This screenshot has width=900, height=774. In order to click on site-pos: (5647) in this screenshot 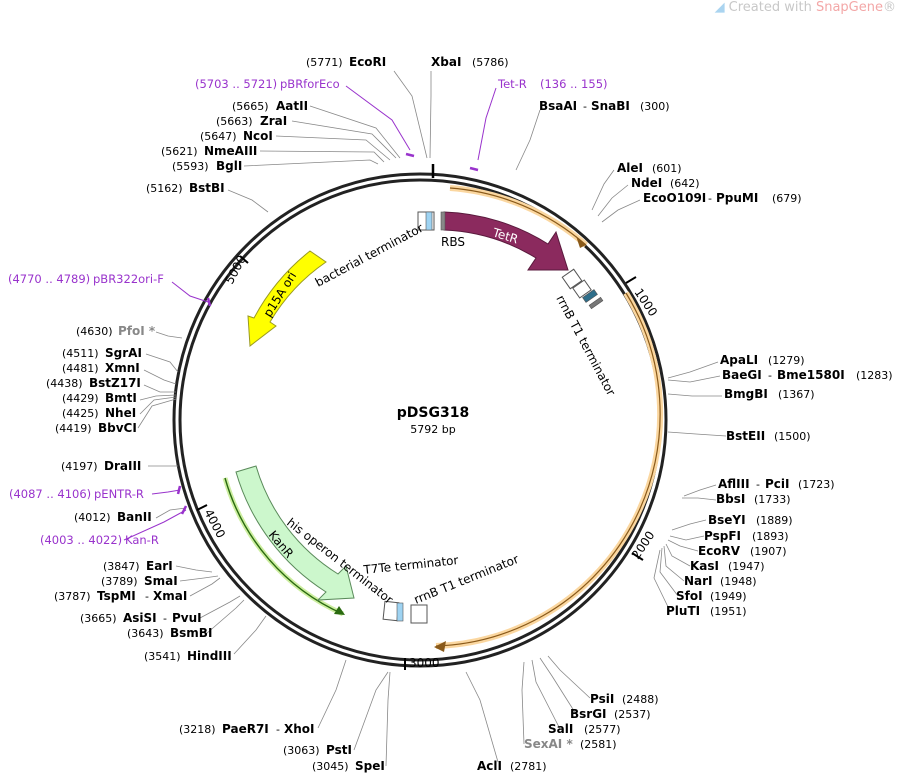, I will do `click(218, 136)`.